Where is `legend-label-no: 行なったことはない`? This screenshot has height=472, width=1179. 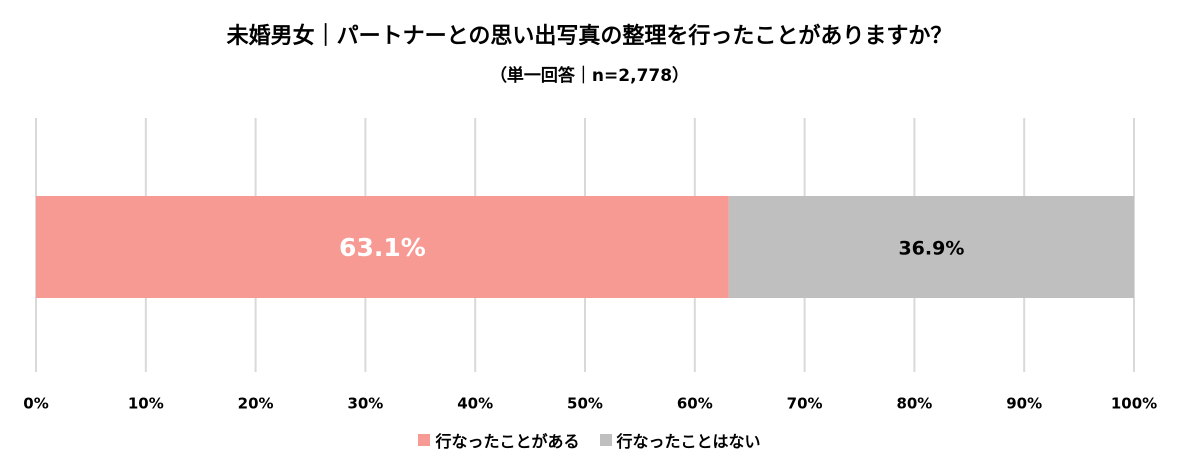 legend-label-no: 行なったことはない is located at coordinates (688, 441).